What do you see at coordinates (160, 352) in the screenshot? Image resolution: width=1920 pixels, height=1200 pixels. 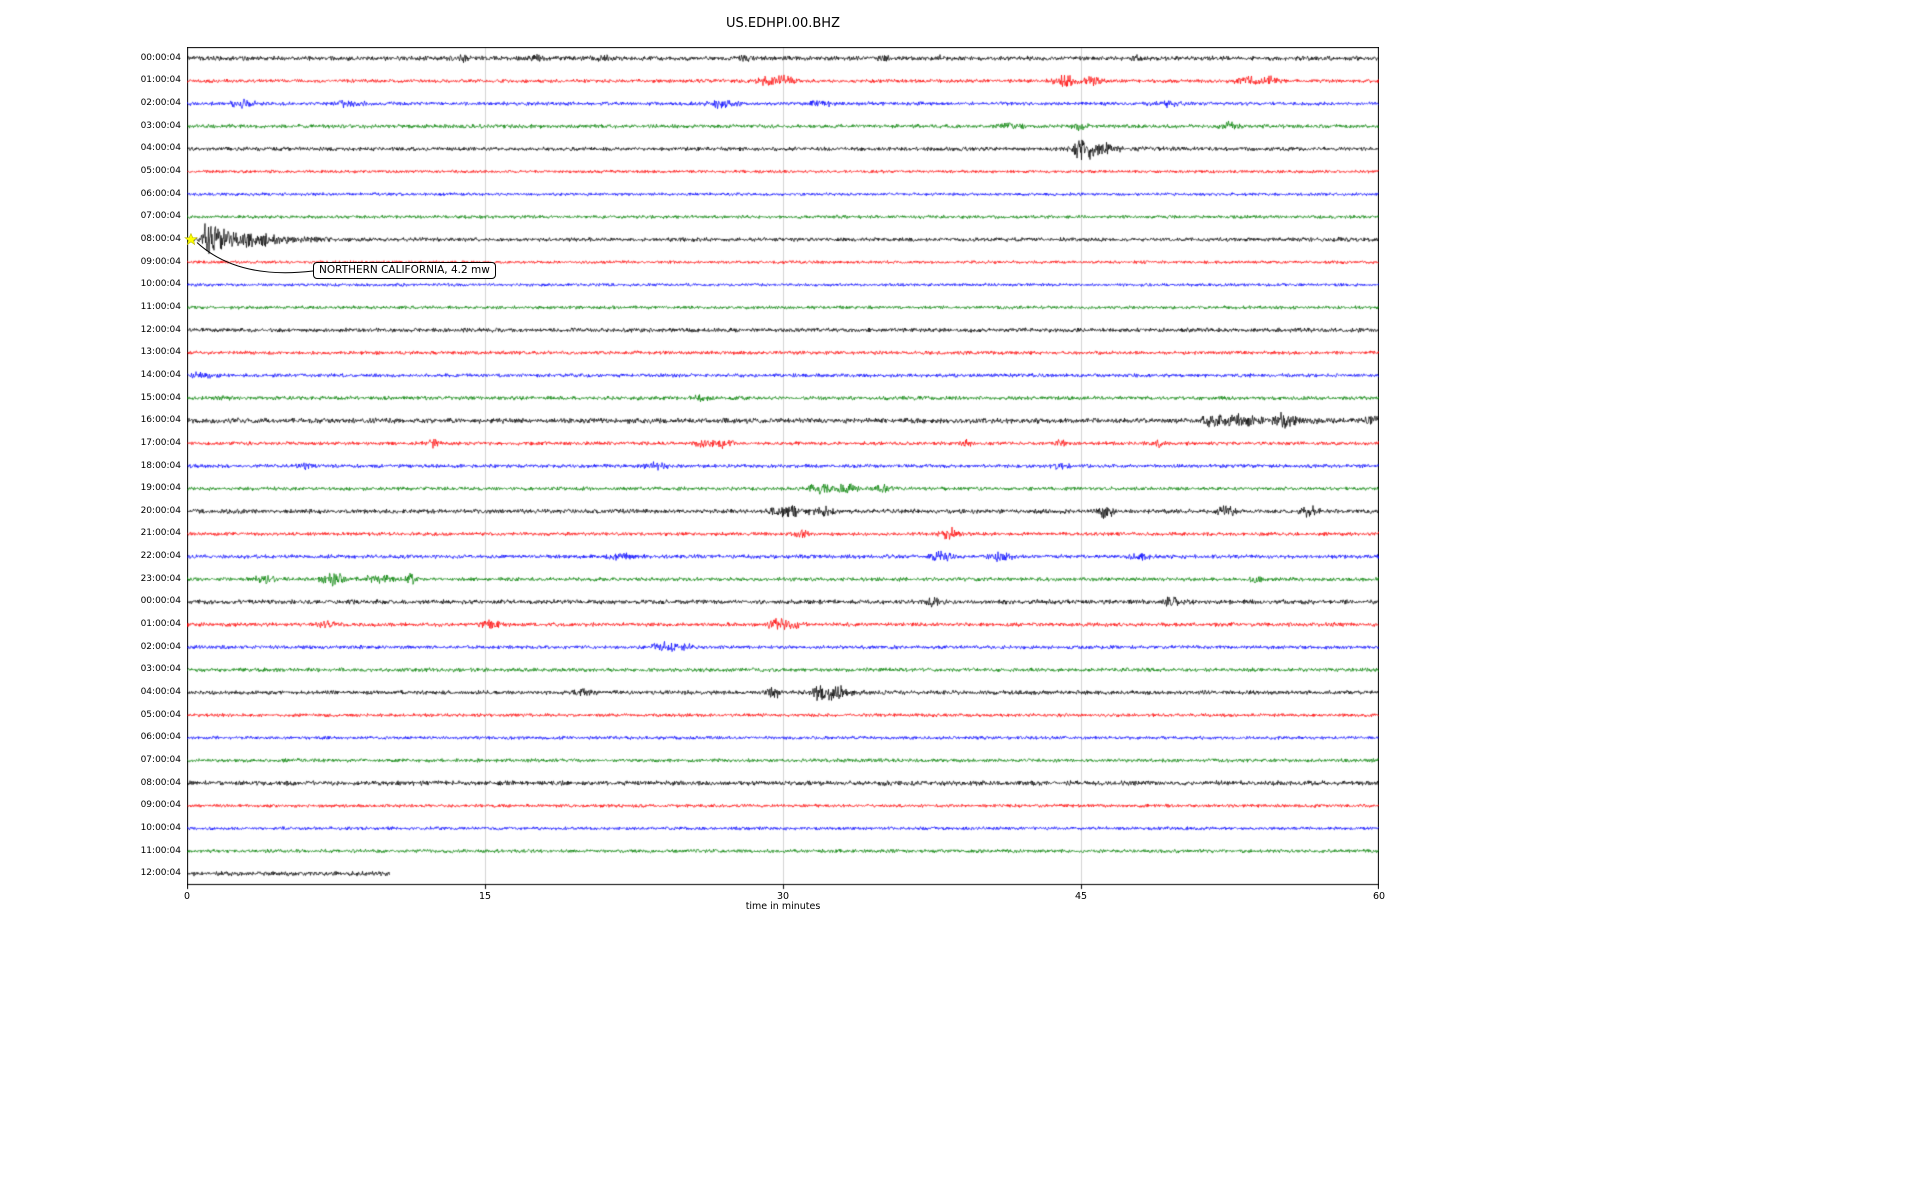 I see `row-label: 13:00:04` at bounding box center [160, 352].